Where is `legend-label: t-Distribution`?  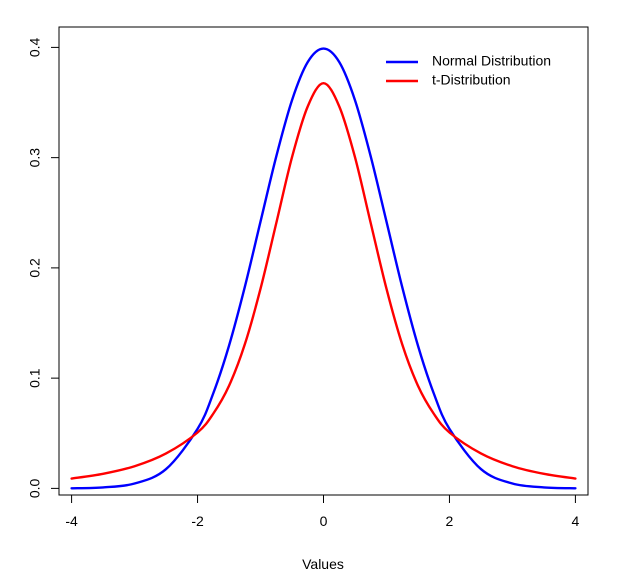 legend-label: t-Distribution is located at coordinates (471, 80).